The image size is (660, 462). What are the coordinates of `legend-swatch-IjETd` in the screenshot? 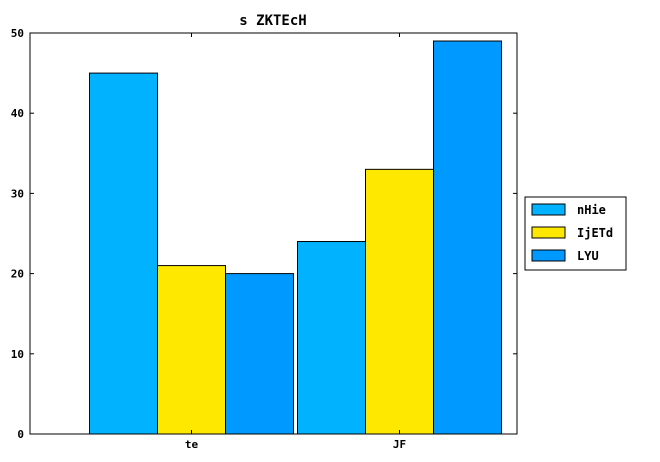 It's located at (548, 232).